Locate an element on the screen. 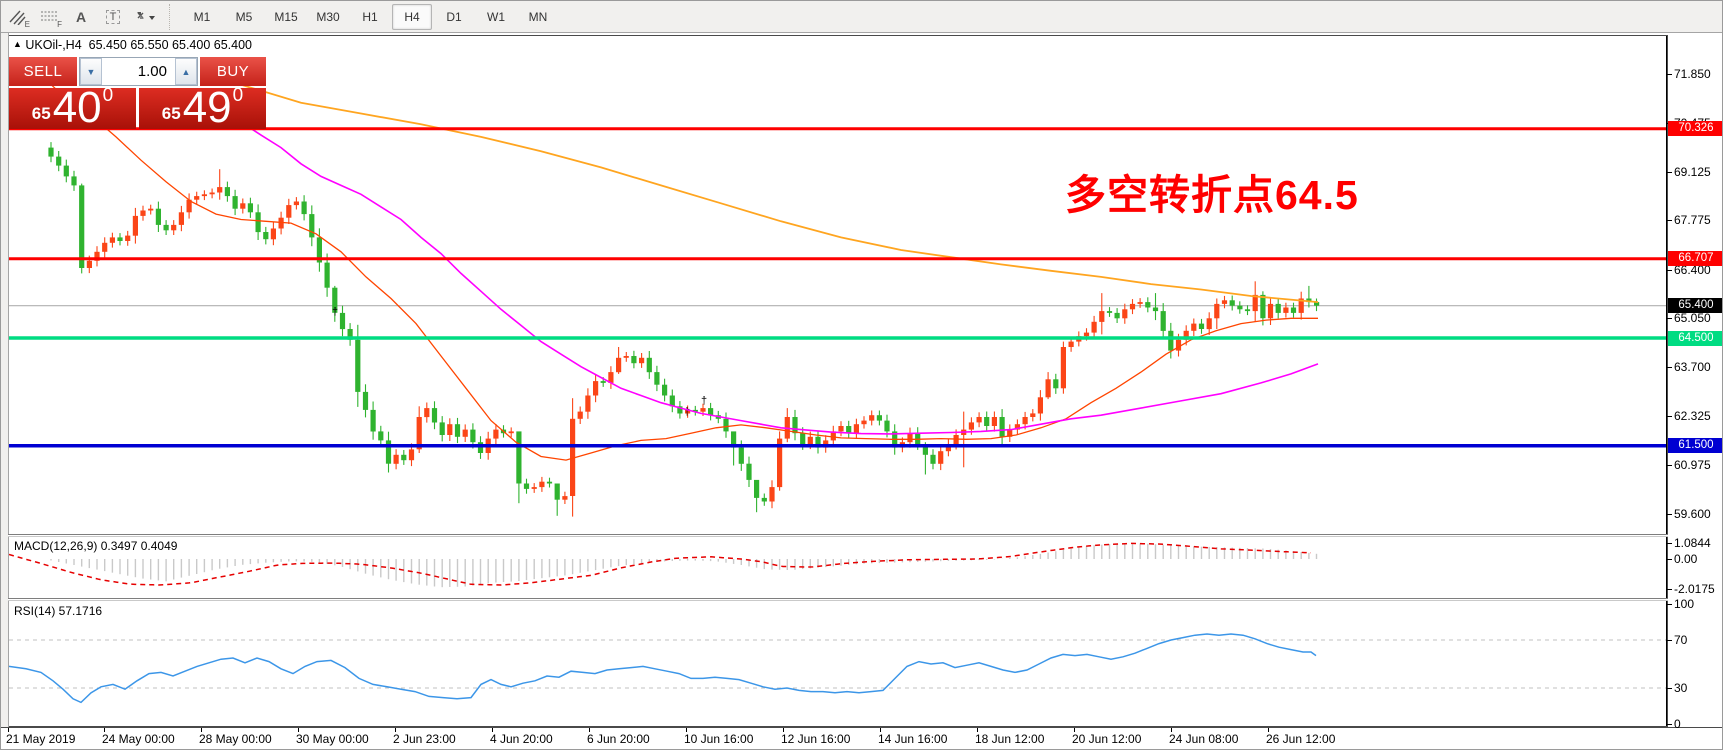 Image resolution: width=1723 pixels, height=750 pixels. rsi-axis-label: 30 is located at coordinates (1681, 688).